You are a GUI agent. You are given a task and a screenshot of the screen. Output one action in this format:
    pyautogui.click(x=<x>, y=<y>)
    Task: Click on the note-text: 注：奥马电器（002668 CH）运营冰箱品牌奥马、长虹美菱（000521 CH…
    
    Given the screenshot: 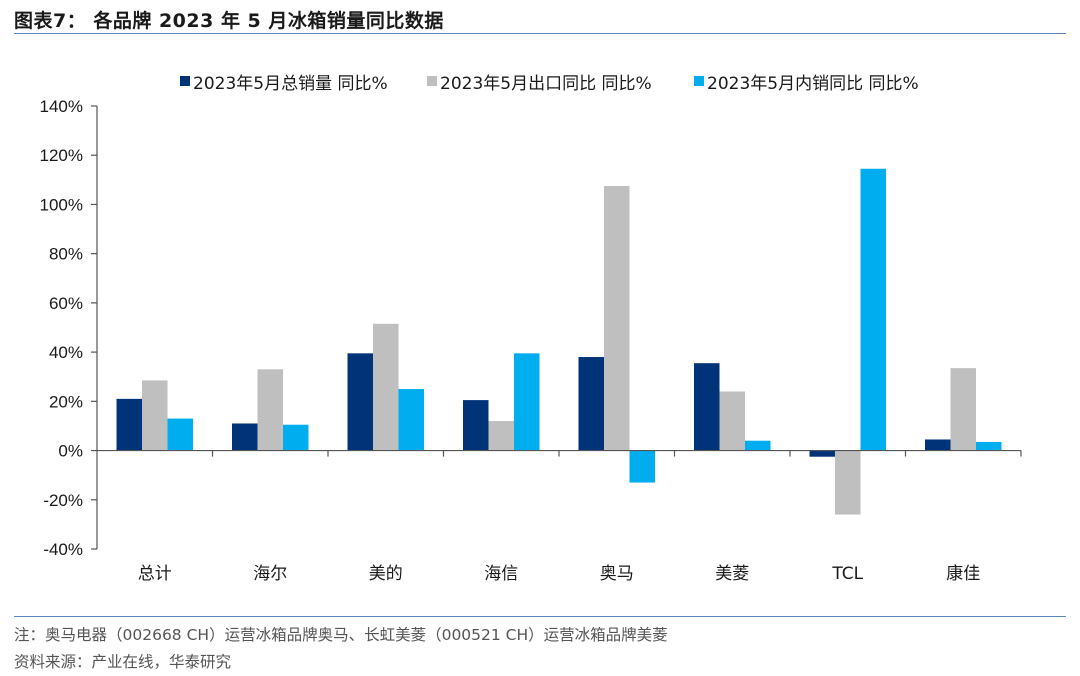 What is the action you would take?
    pyautogui.click(x=341, y=635)
    